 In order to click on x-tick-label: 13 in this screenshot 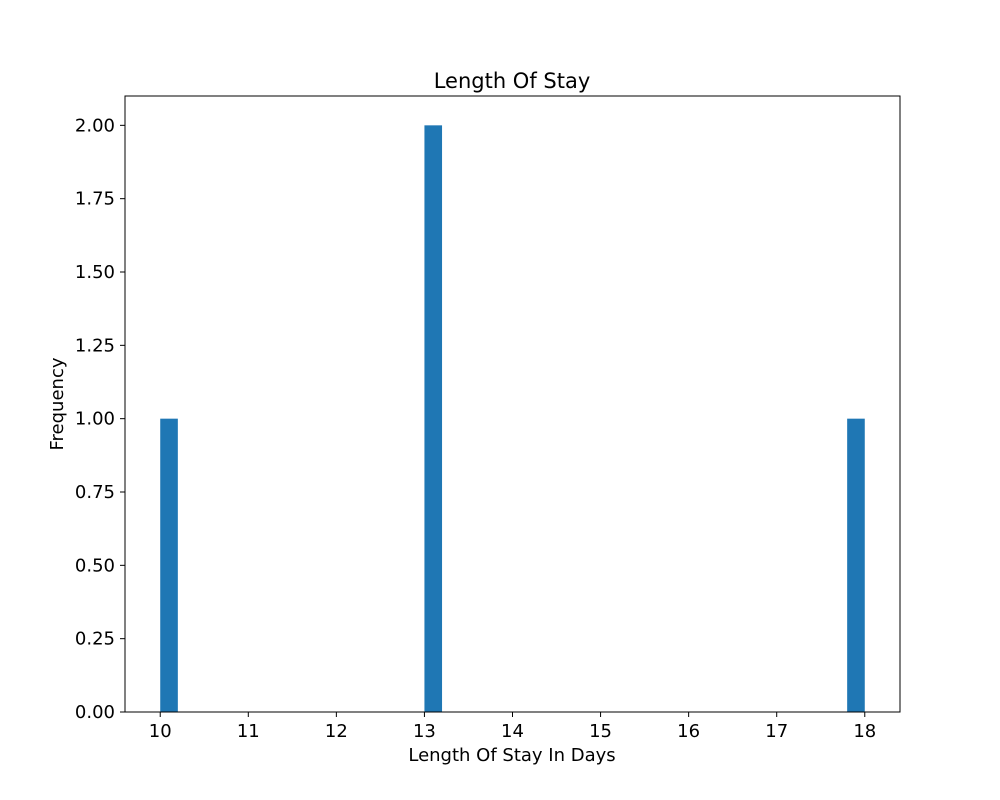, I will do `click(424, 731)`.